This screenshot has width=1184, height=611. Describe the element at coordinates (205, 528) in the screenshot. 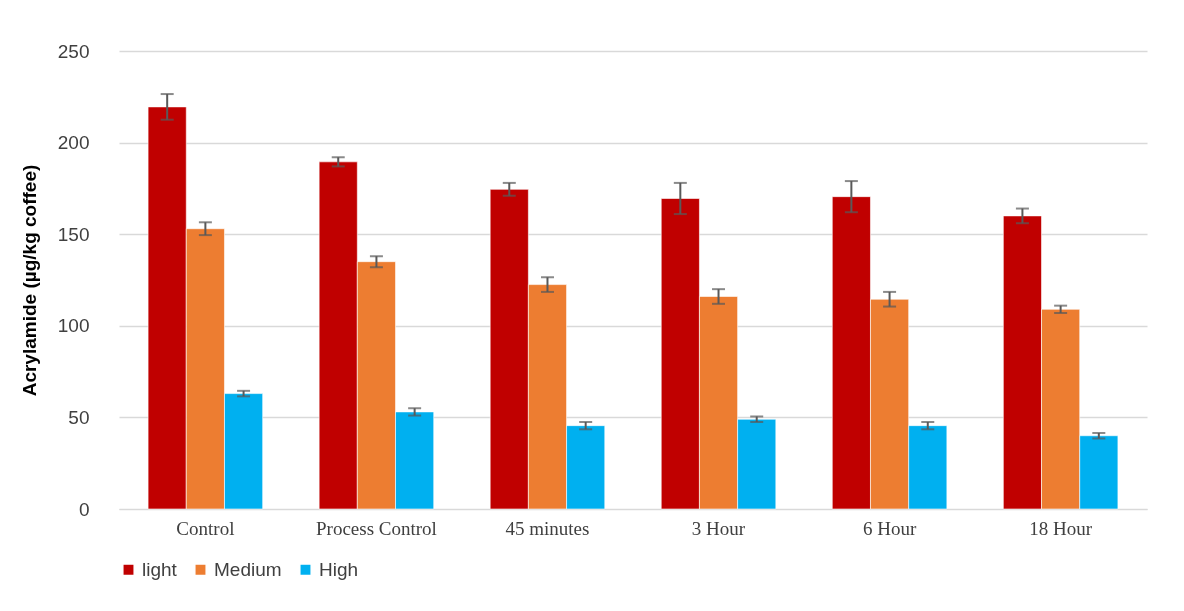

I see `x-tick-label: Control` at that location.